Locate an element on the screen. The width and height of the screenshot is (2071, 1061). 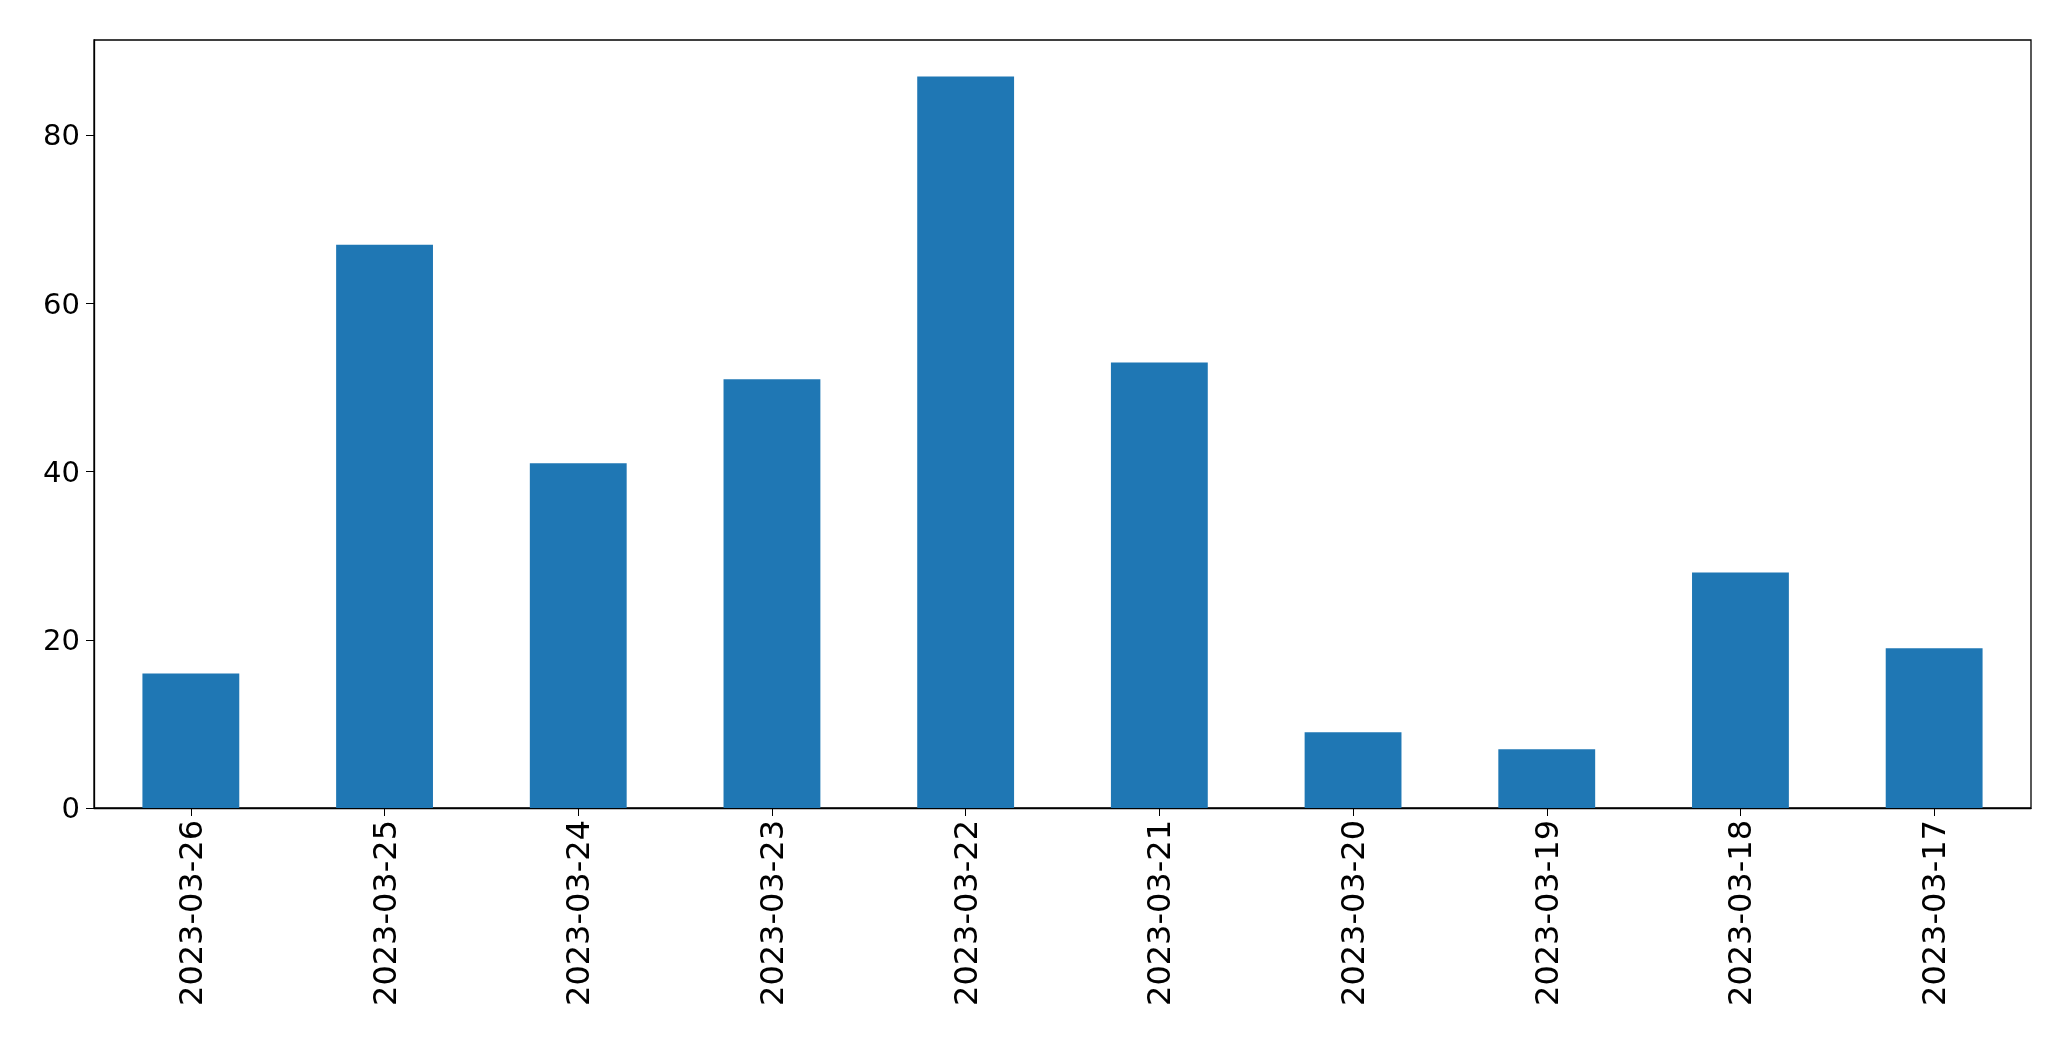
x-tick-label: 2023-03-21 is located at coordinates (1159, 913).